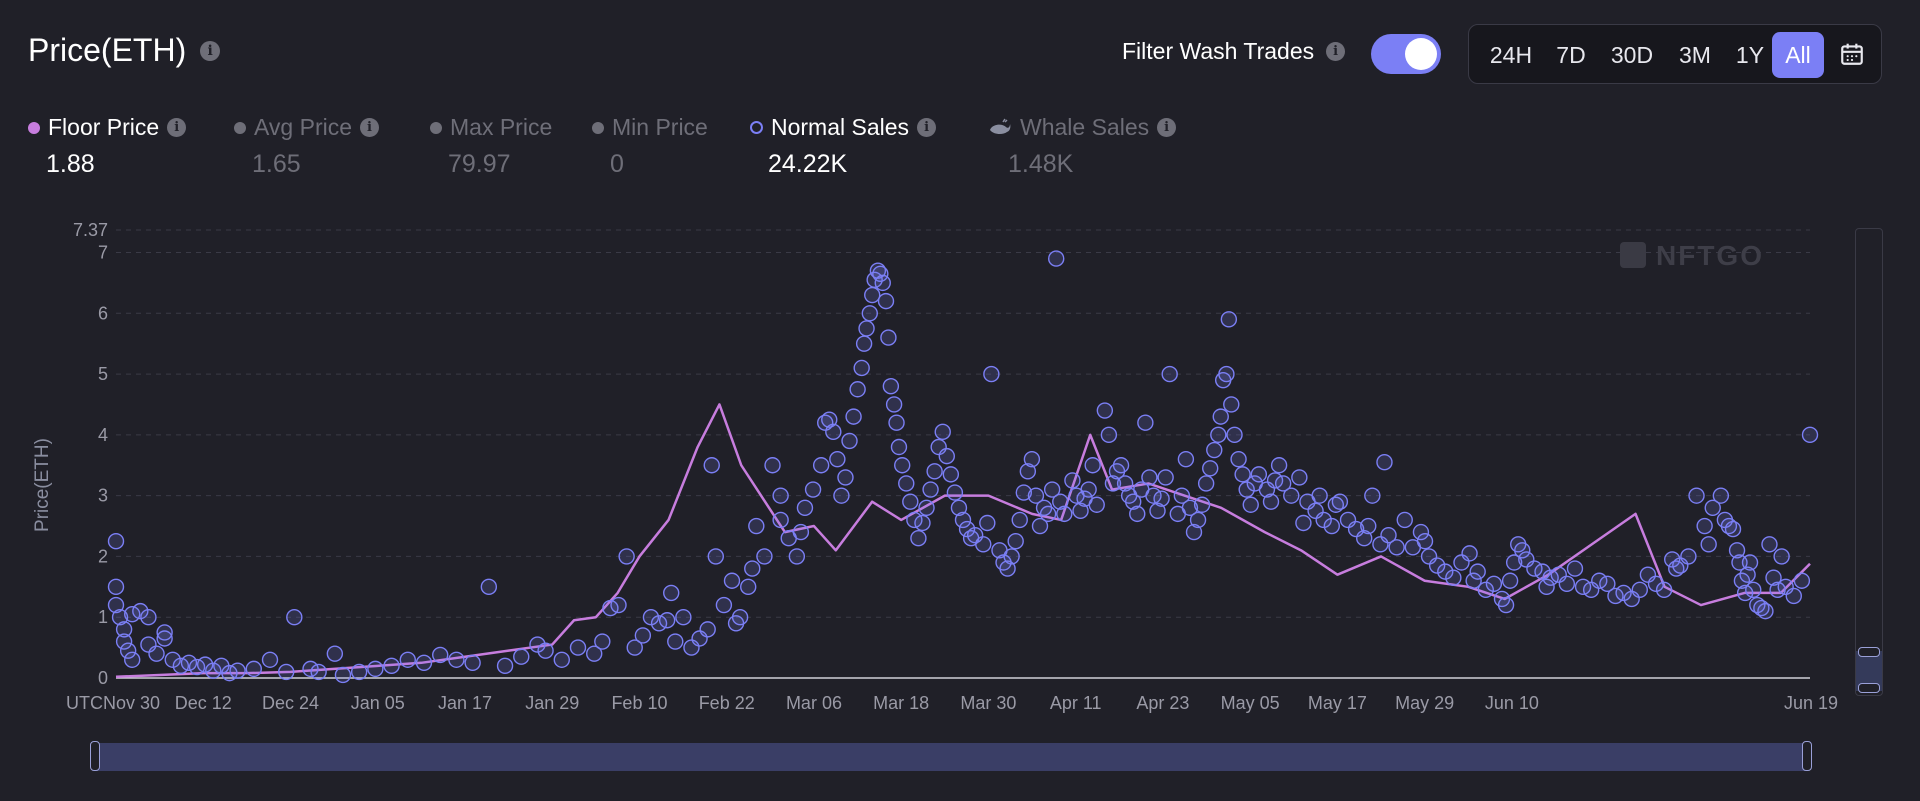  Describe the element at coordinates (1869, 652) in the screenshot. I see `vertical-zoom-handle-top` at that location.